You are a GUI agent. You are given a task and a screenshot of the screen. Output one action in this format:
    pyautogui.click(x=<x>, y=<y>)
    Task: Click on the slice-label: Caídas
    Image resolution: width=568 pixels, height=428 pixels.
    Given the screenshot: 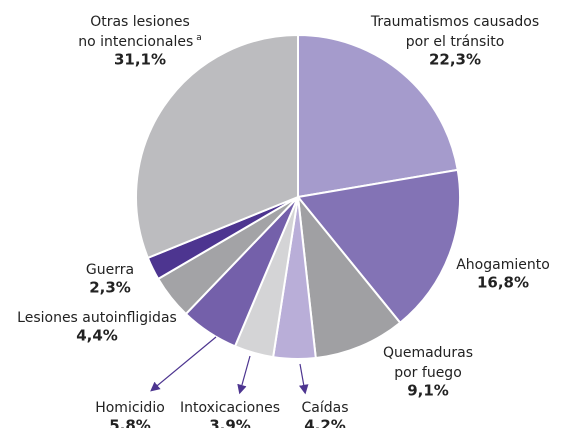 What is the action you would take?
    pyautogui.click(x=324, y=408)
    